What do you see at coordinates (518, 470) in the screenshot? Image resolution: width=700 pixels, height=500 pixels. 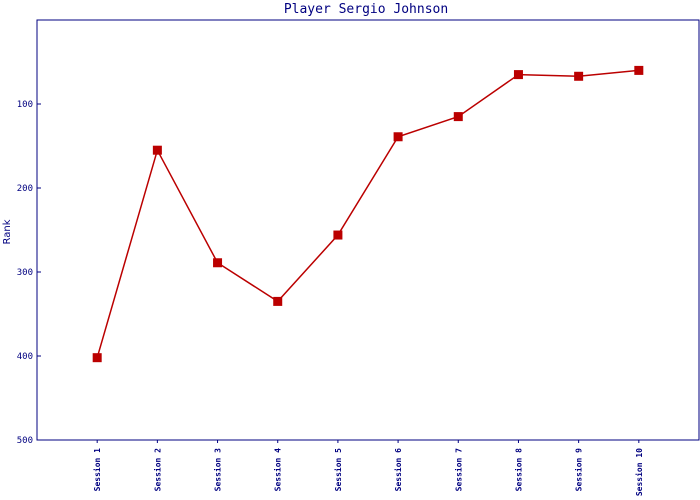 I see `x-tick-label: Session 8` at bounding box center [518, 470].